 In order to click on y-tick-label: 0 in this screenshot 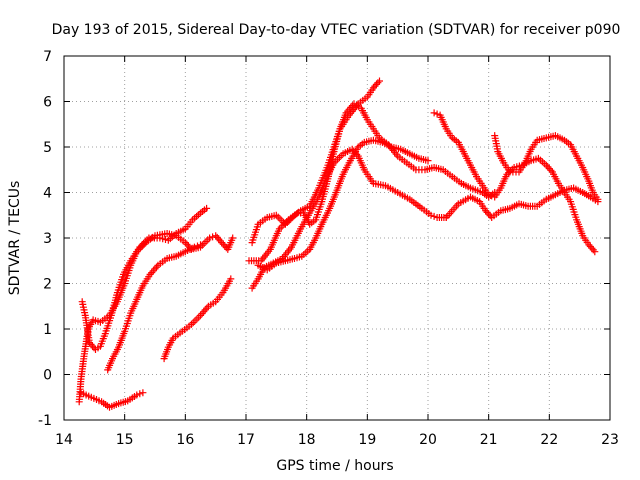, I will do `click(47, 376)`.